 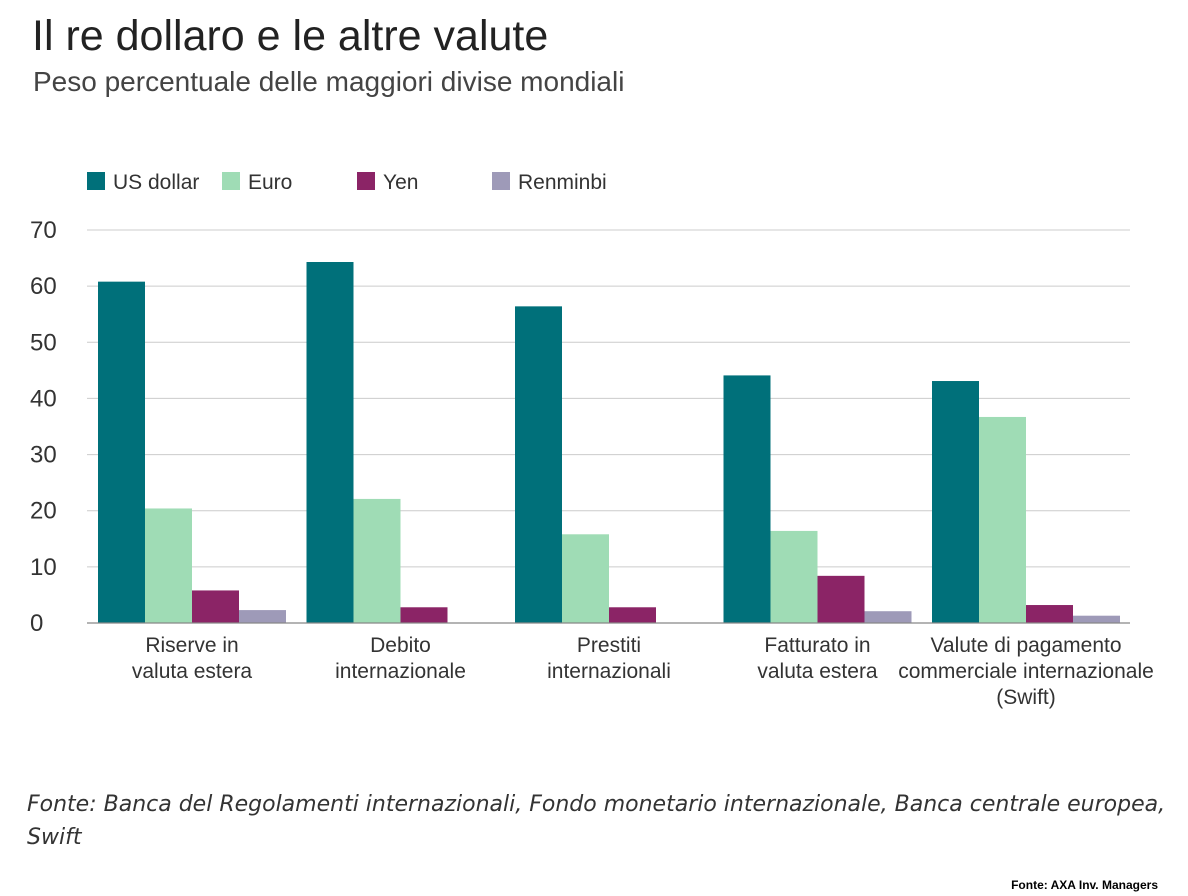 What do you see at coordinates (290, 36) in the screenshot?
I see `chart-title: Il re dollaro e le altre valute` at bounding box center [290, 36].